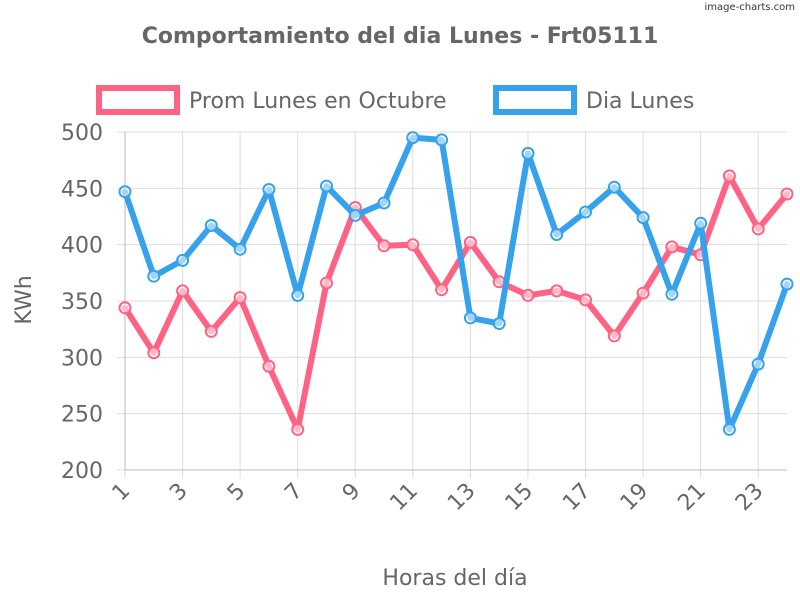 The image size is (800, 600). Describe the element at coordinates (535, 100) in the screenshot. I see `legend-swatch-dia-lunes` at that location.